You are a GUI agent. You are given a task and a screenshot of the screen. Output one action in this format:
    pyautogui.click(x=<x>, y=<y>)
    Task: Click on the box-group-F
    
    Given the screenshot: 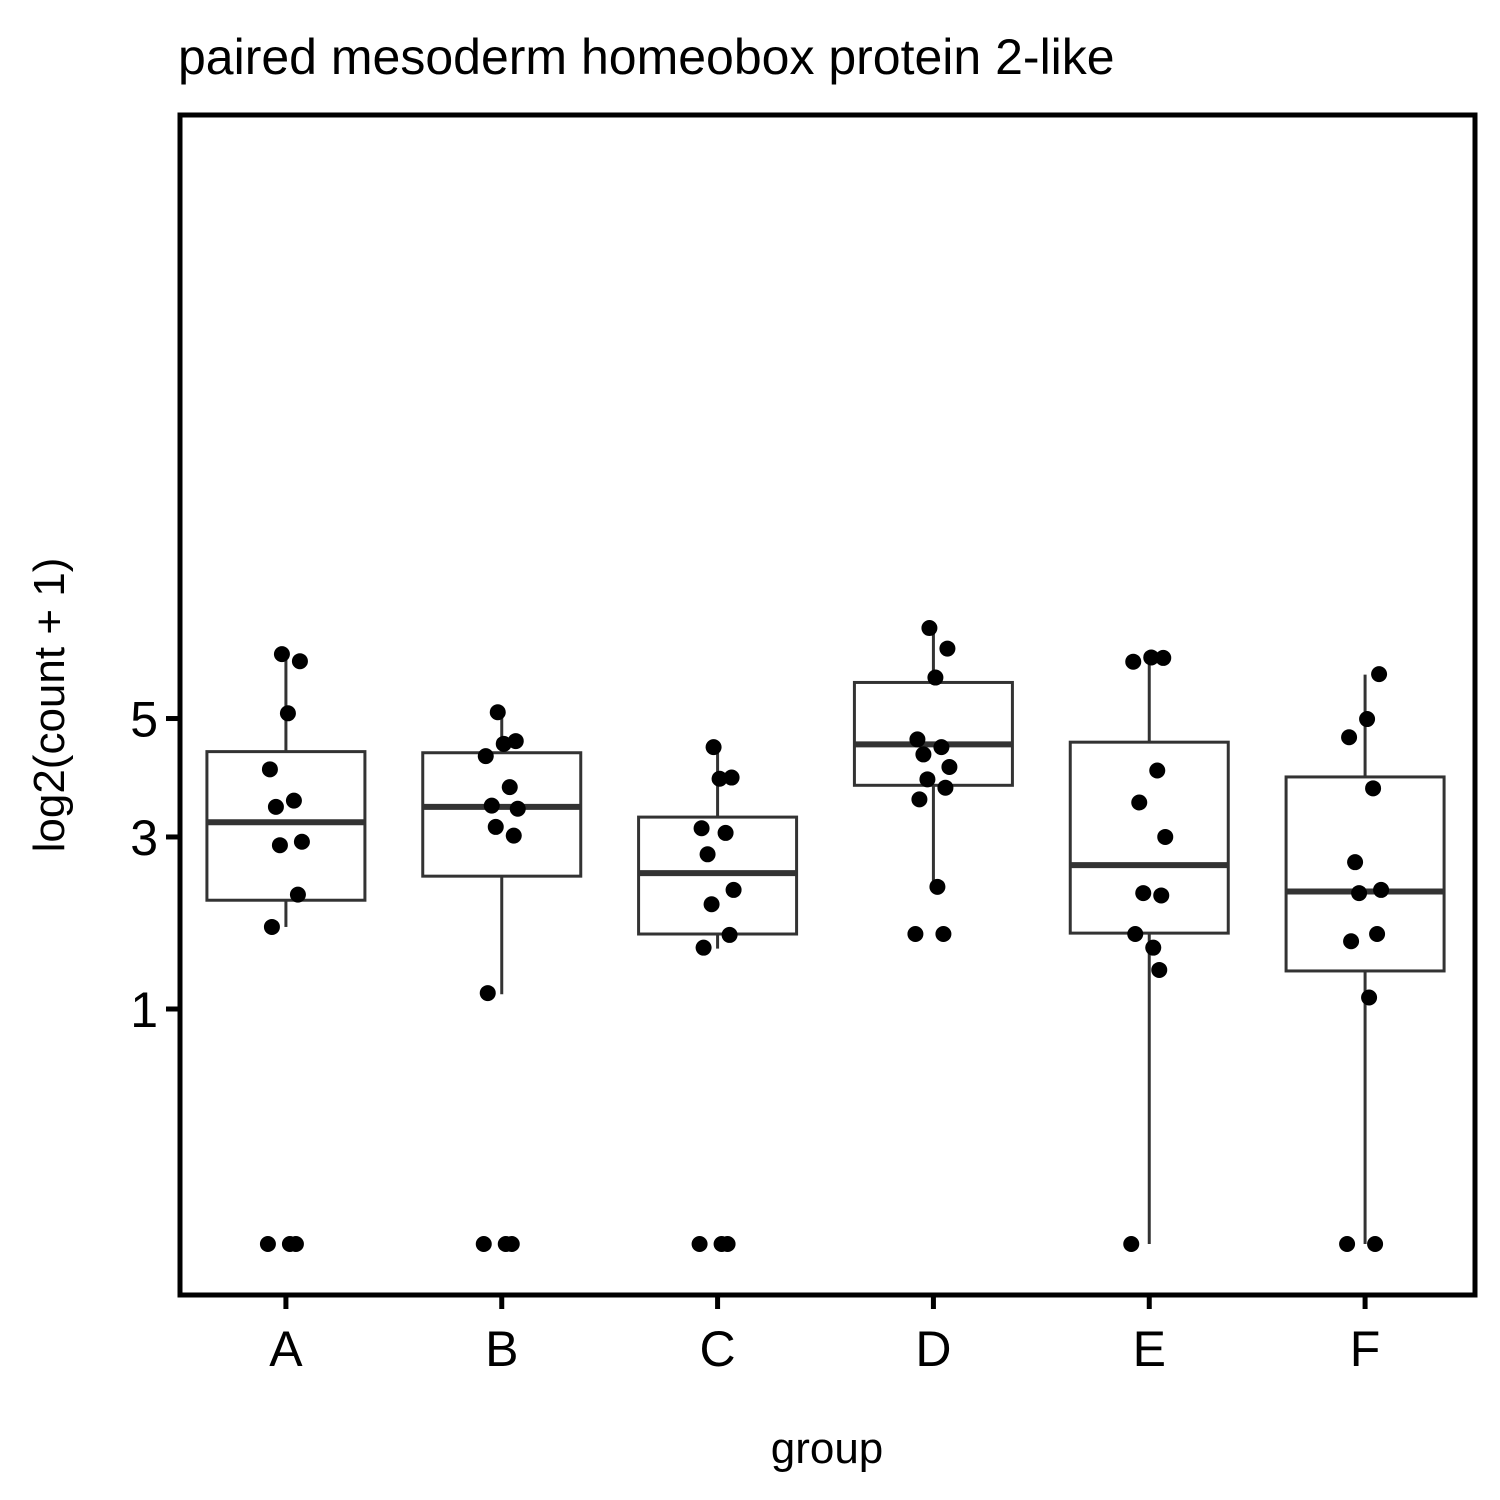 What is the action you would take?
    pyautogui.click(x=1365, y=959)
    